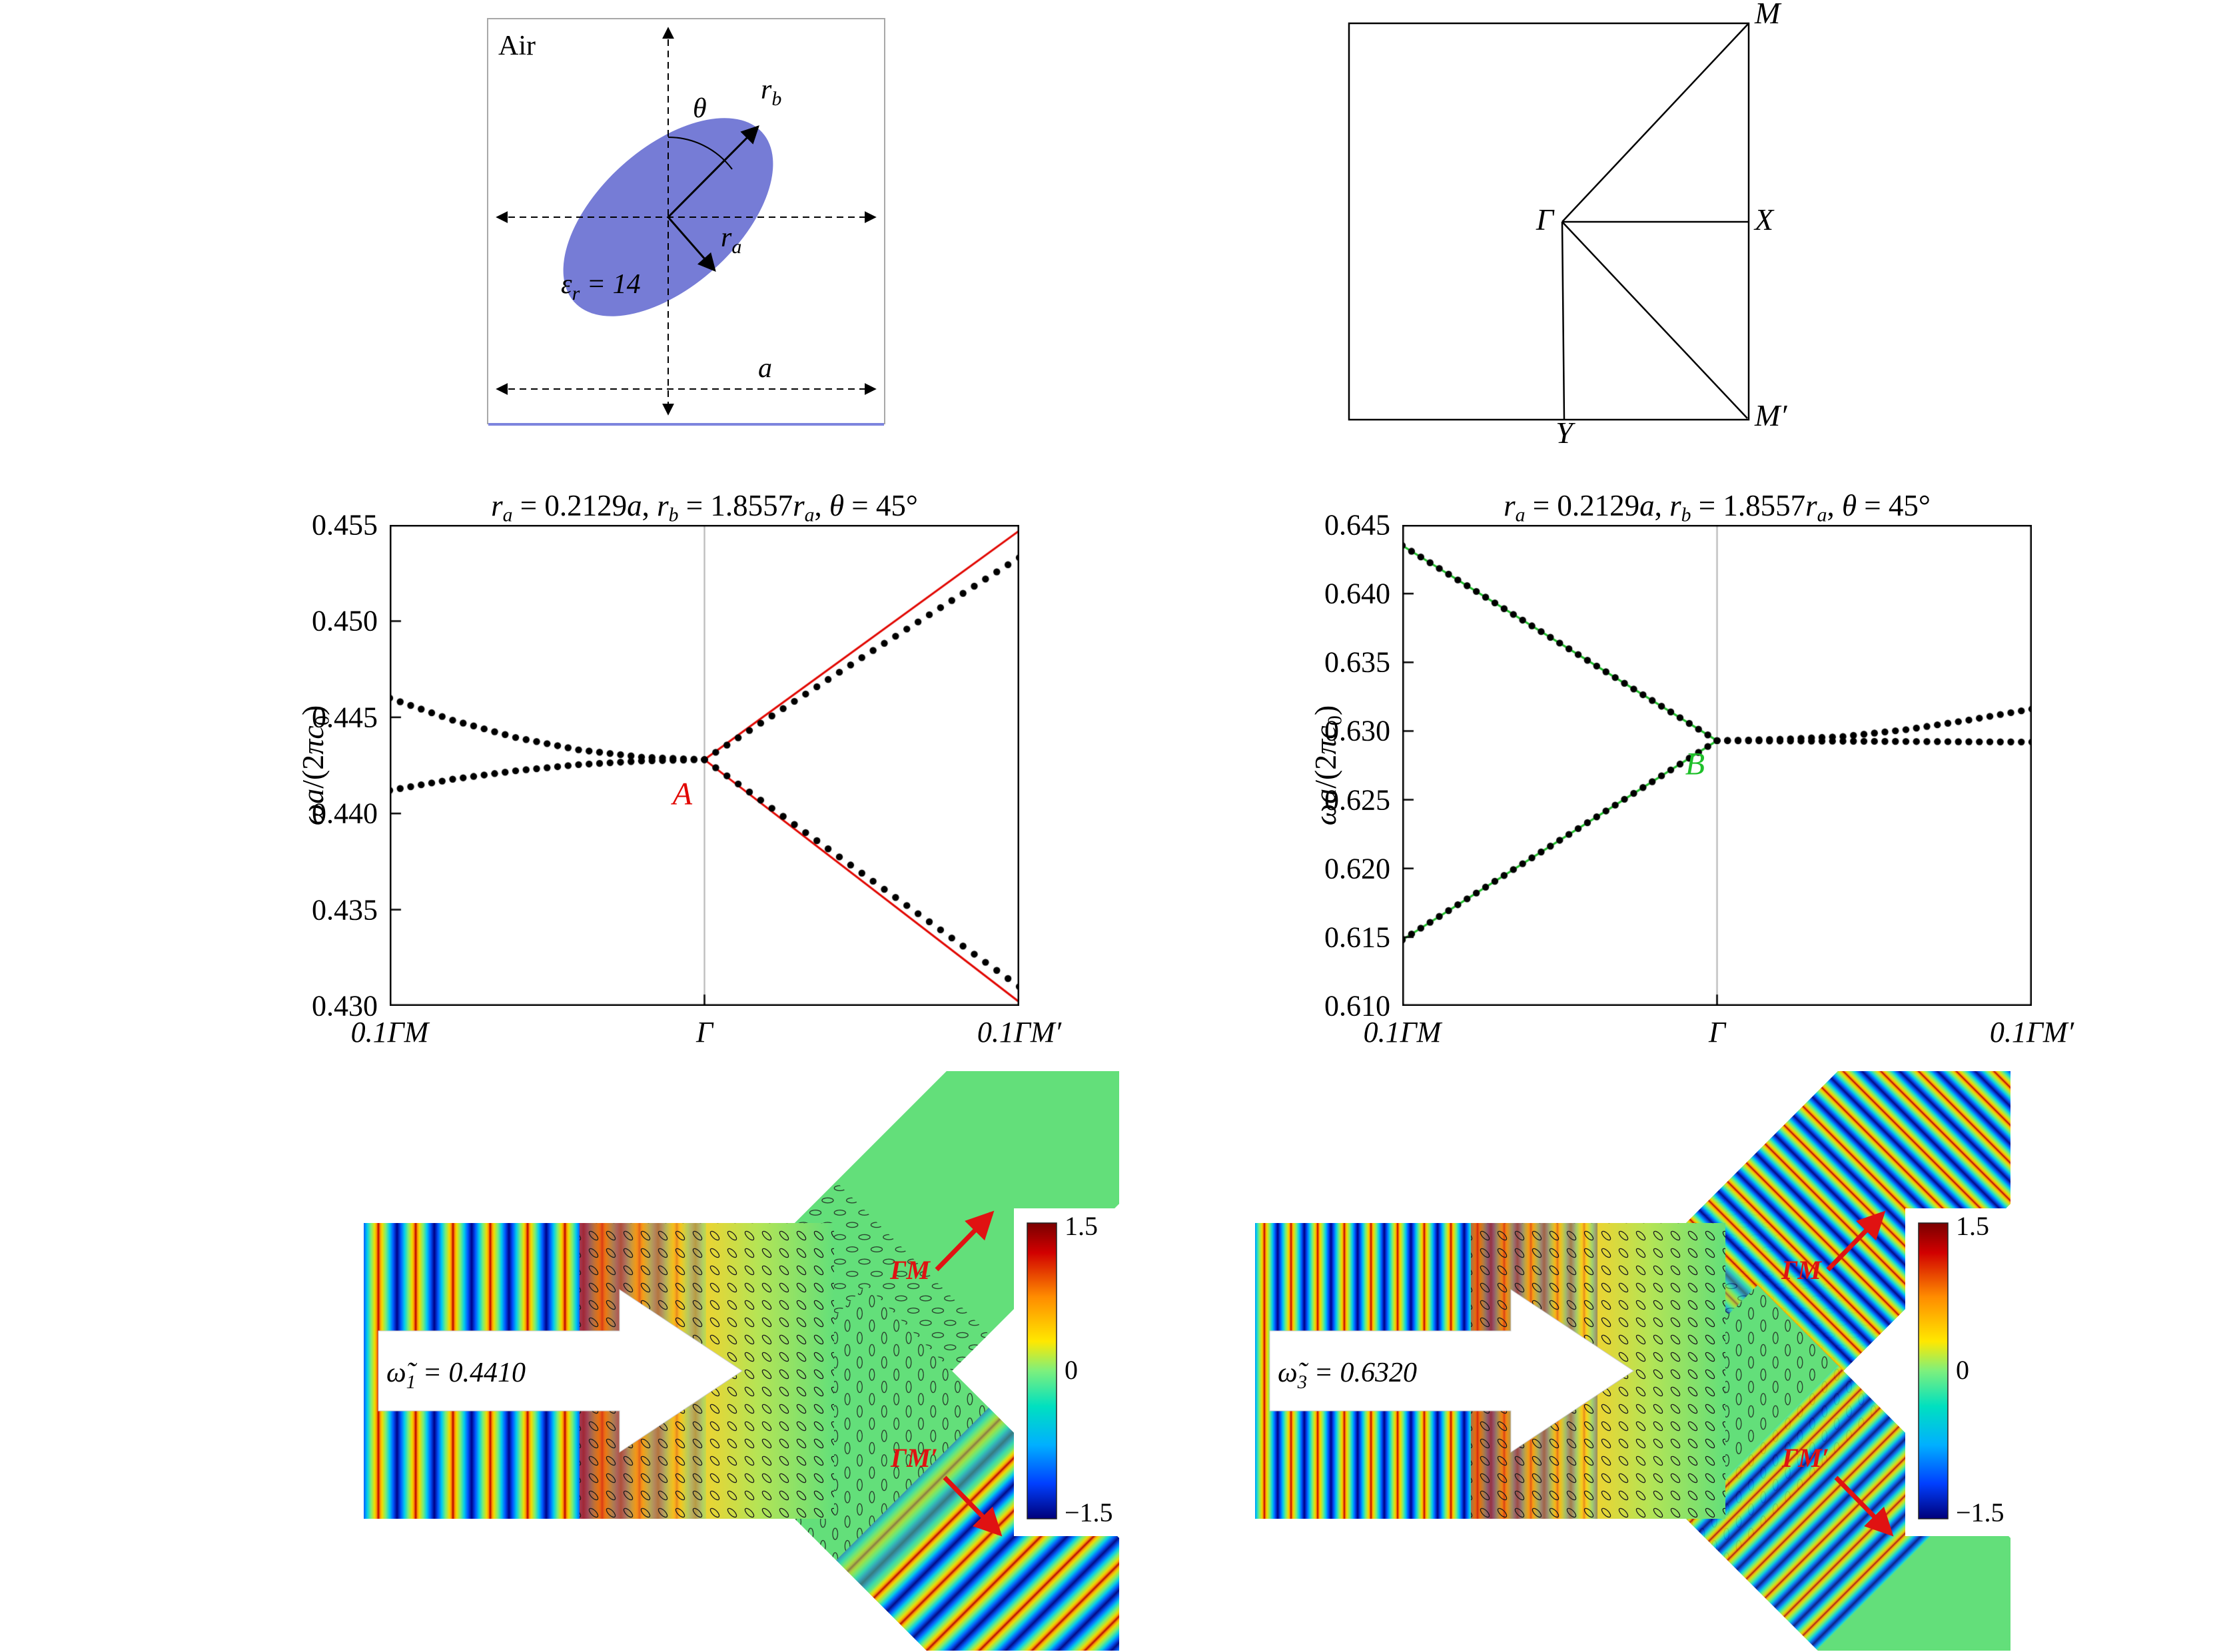 This screenshot has width=2229, height=1652. What do you see at coordinates (1655, 122) in the screenshot?
I see `gamma-M-line` at bounding box center [1655, 122].